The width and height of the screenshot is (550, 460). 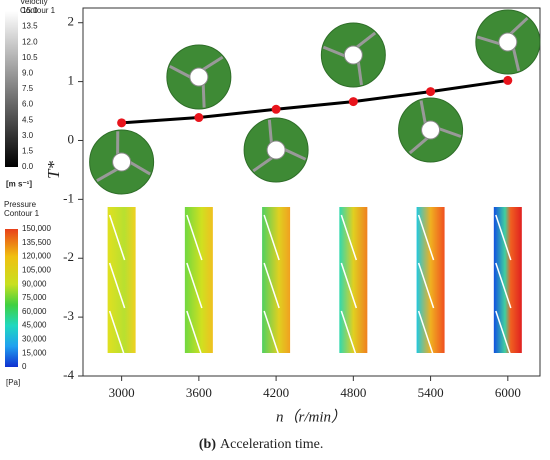 I want to click on colorbar-label: 4.5, so click(x=28, y=119).